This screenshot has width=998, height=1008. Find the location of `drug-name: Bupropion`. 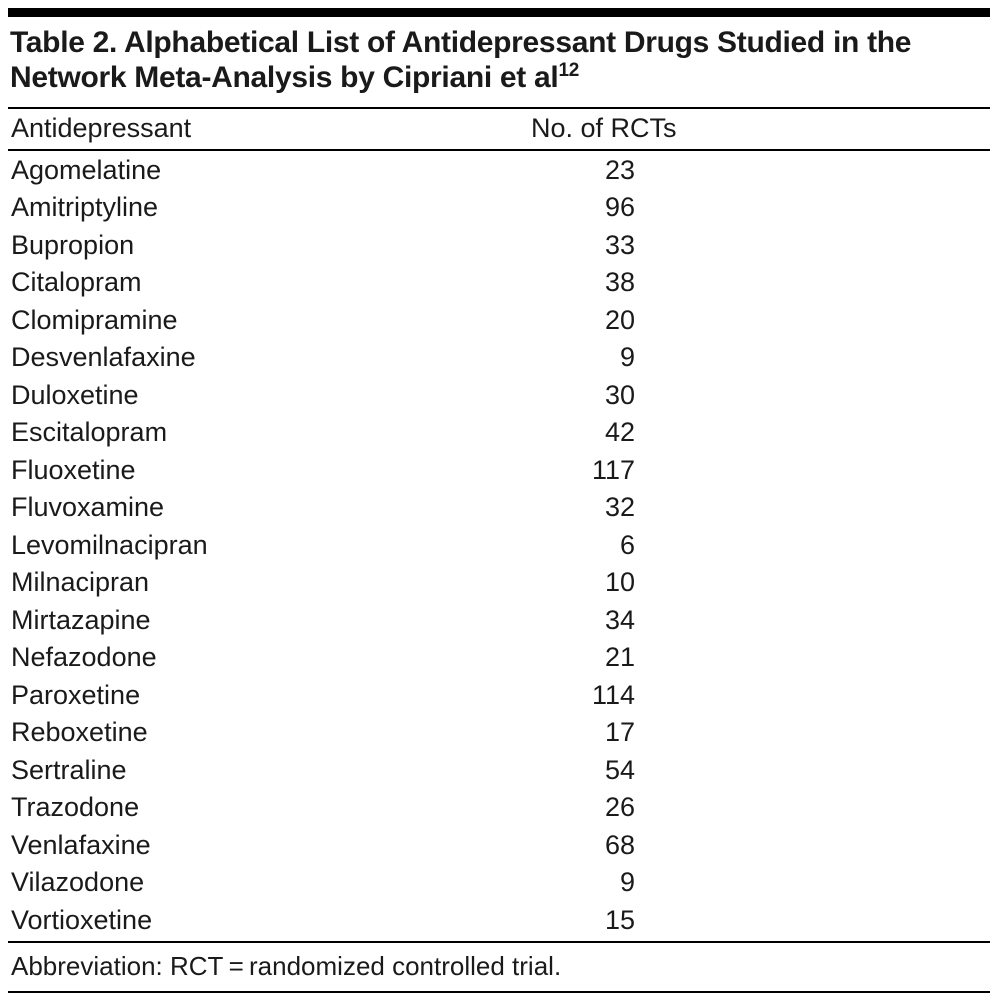

drug-name: Bupropion is located at coordinates (73, 244).